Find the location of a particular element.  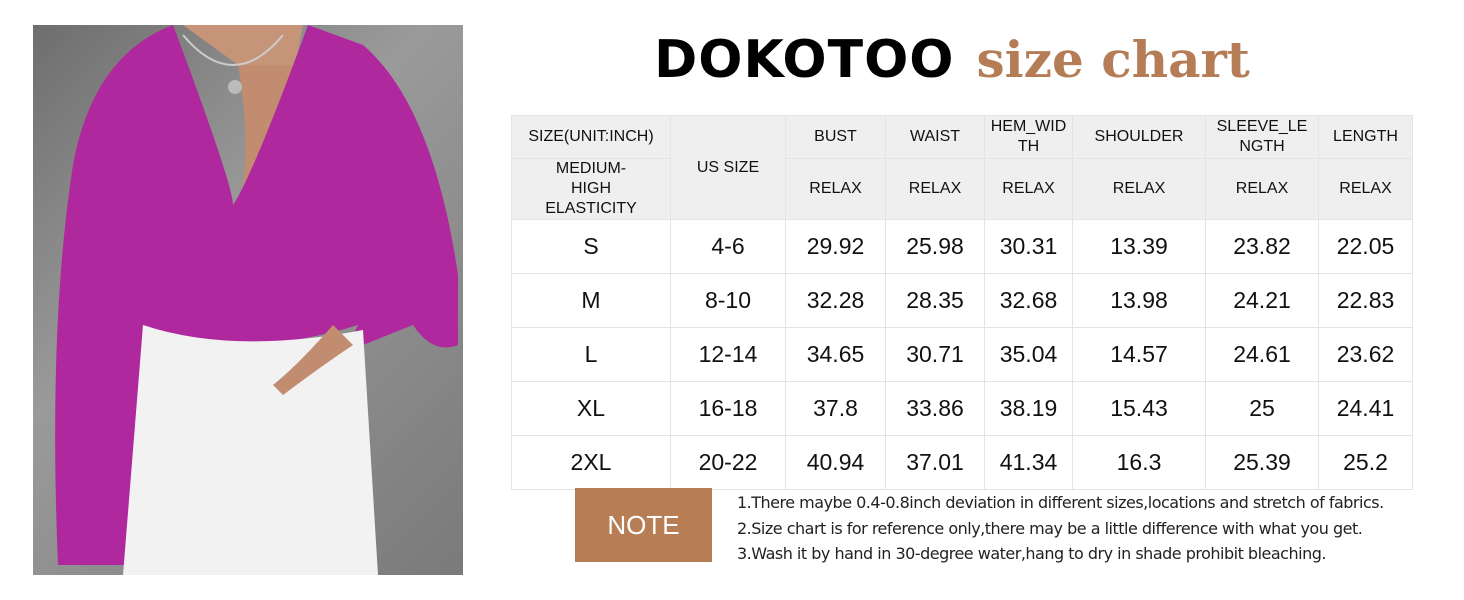

table-cell: 20-22 is located at coordinates (728, 462).